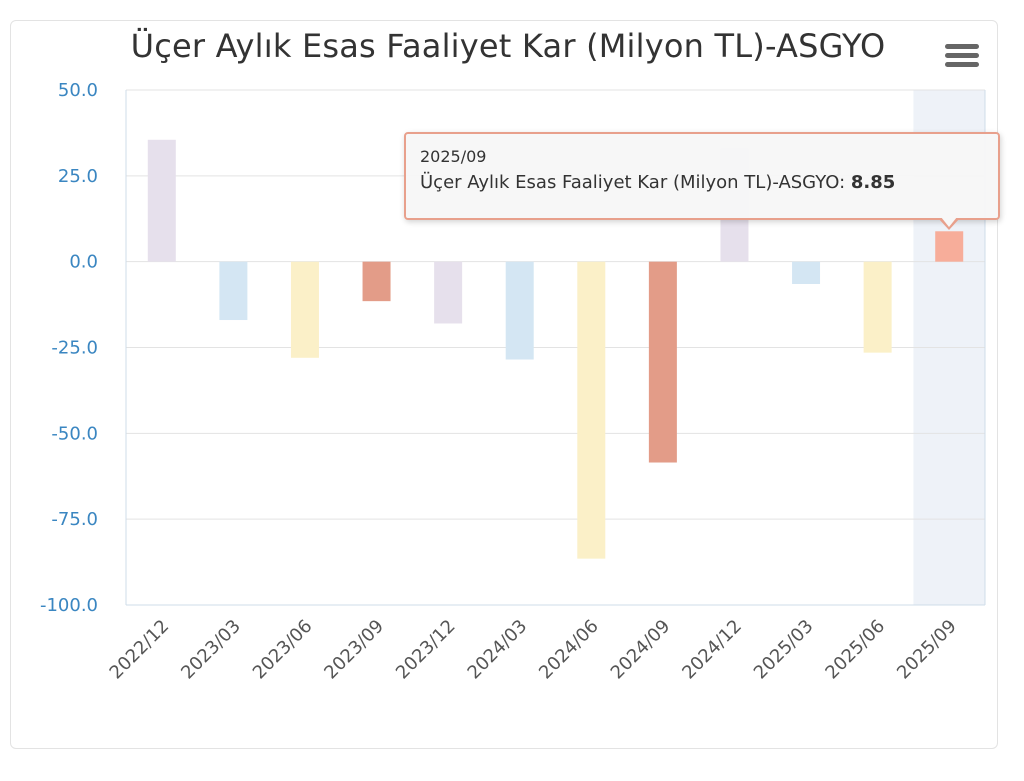 This screenshot has width=1024, height=781. Describe the element at coordinates (211, 650) in the screenshot. I see `x-tick-label: 2023/03` at that location.